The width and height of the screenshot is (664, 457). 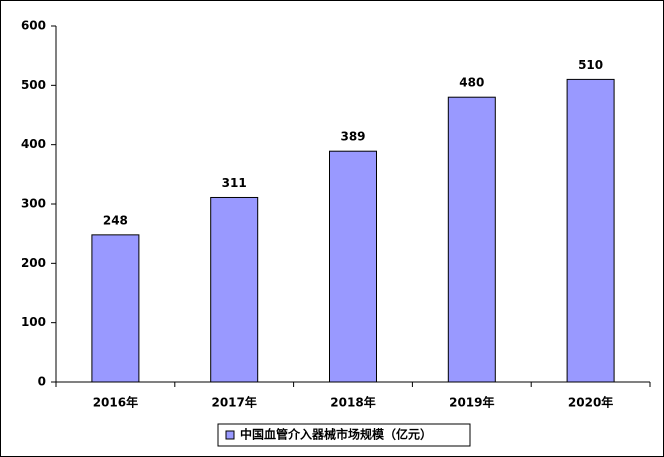 I want to click on x-tick-label: 2016年, so click(x=115, y=402).